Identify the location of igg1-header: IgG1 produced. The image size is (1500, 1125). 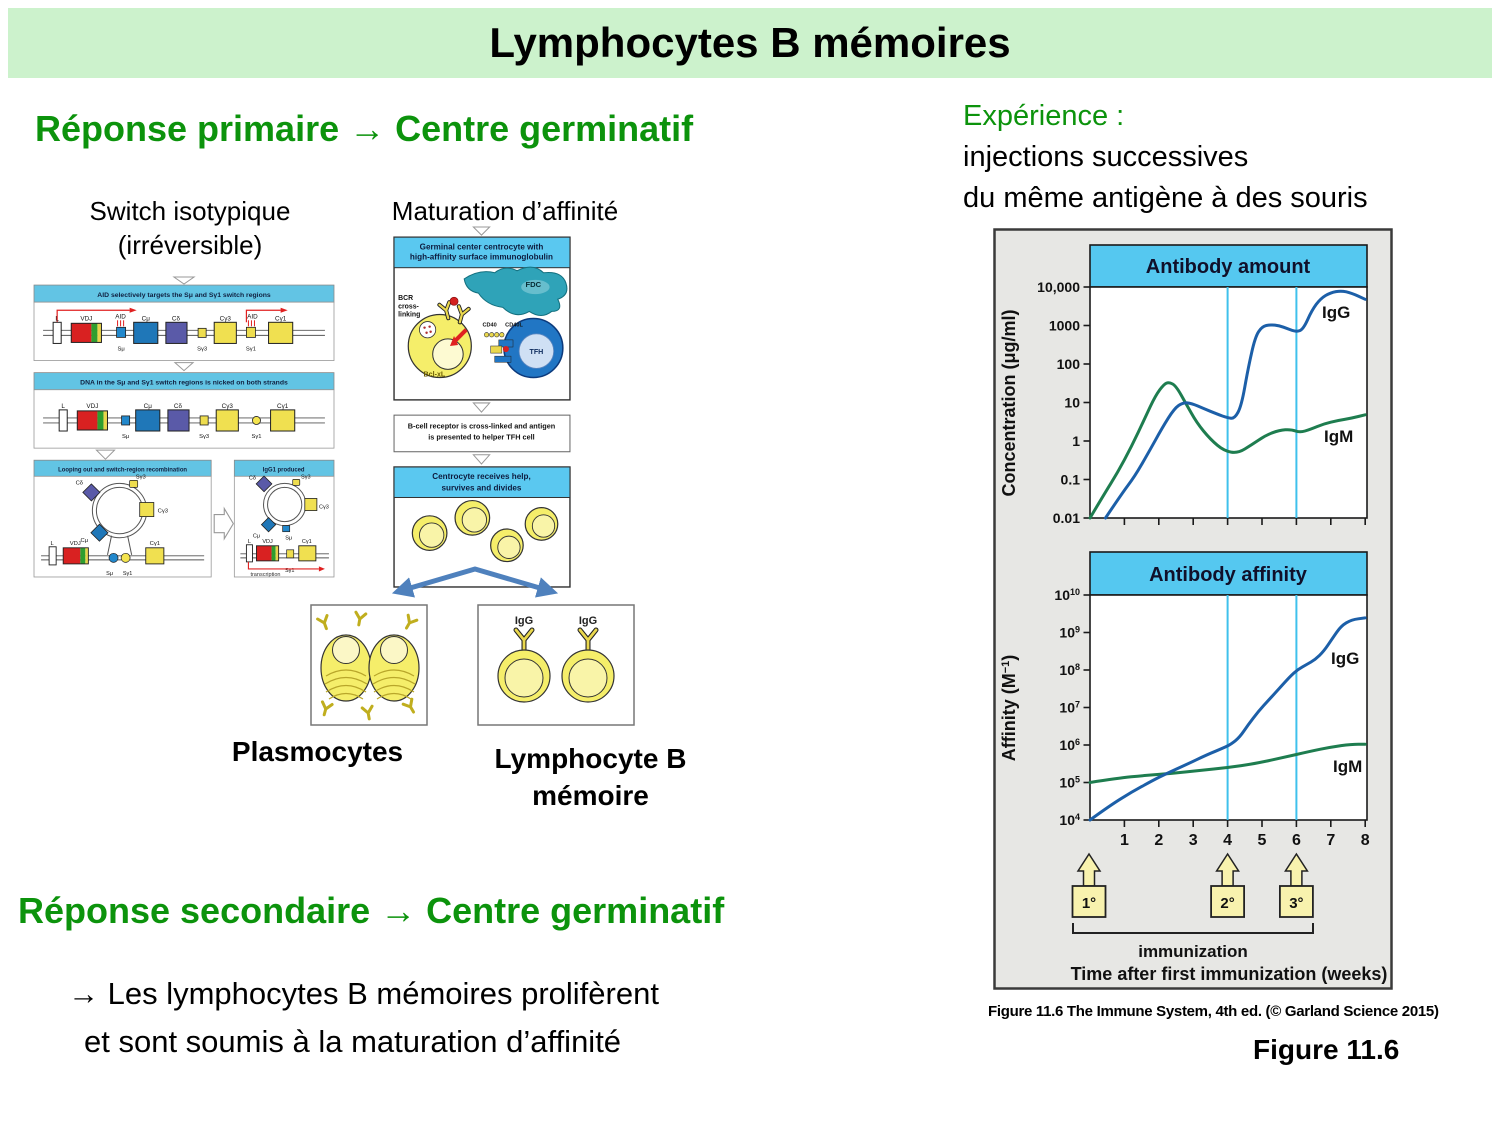
(284, 470).